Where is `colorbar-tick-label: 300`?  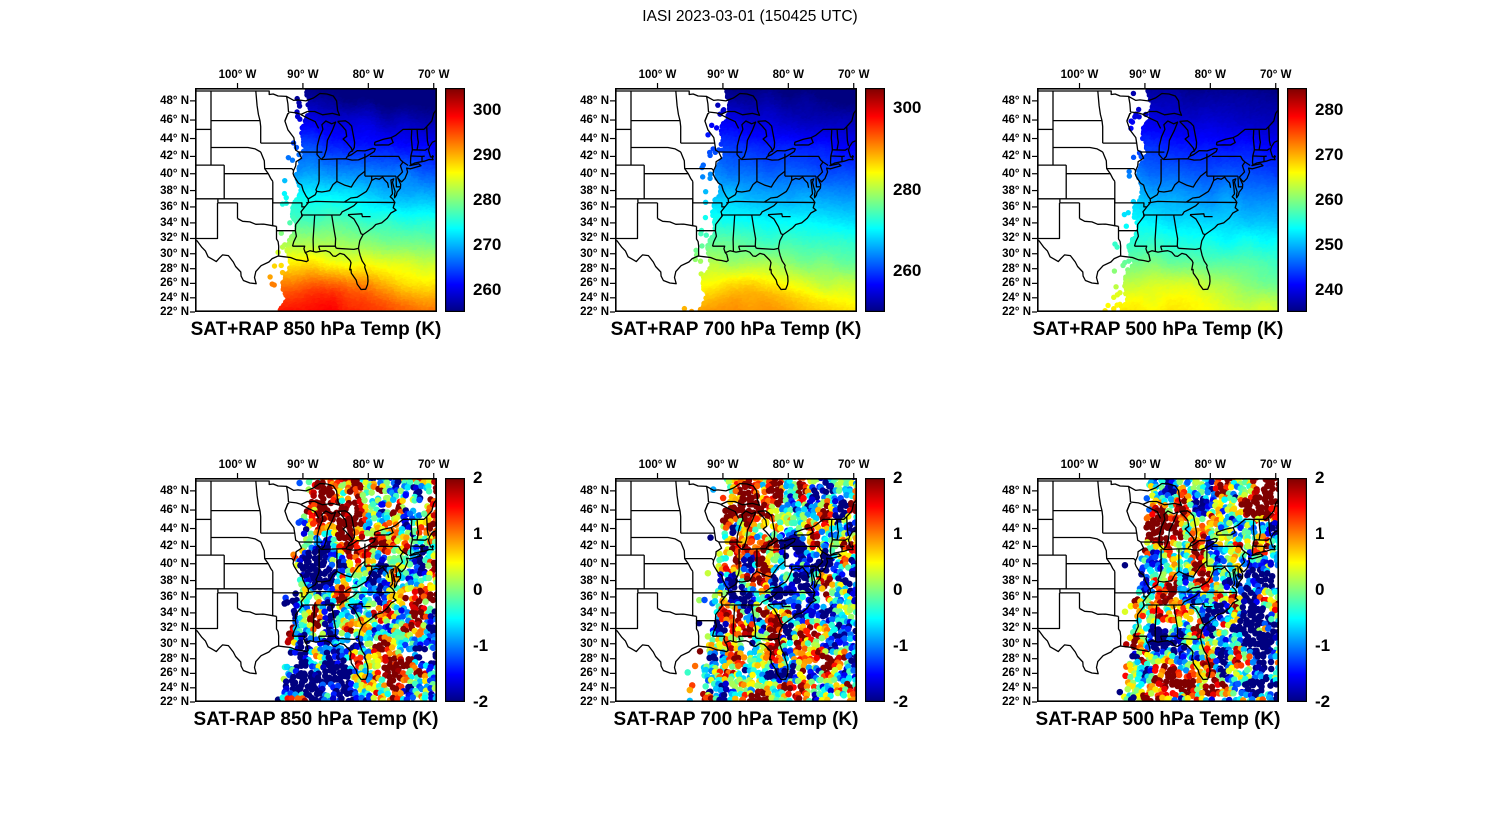 colorbar-tick-label: 300 is located at coordinates (907, 108).